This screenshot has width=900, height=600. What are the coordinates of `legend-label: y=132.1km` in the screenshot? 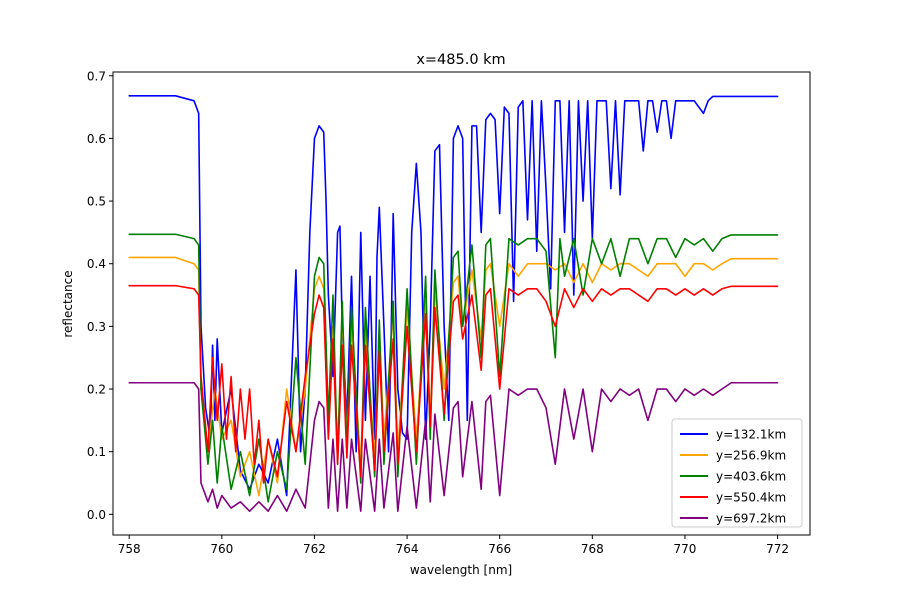 It's located at (751, 435).